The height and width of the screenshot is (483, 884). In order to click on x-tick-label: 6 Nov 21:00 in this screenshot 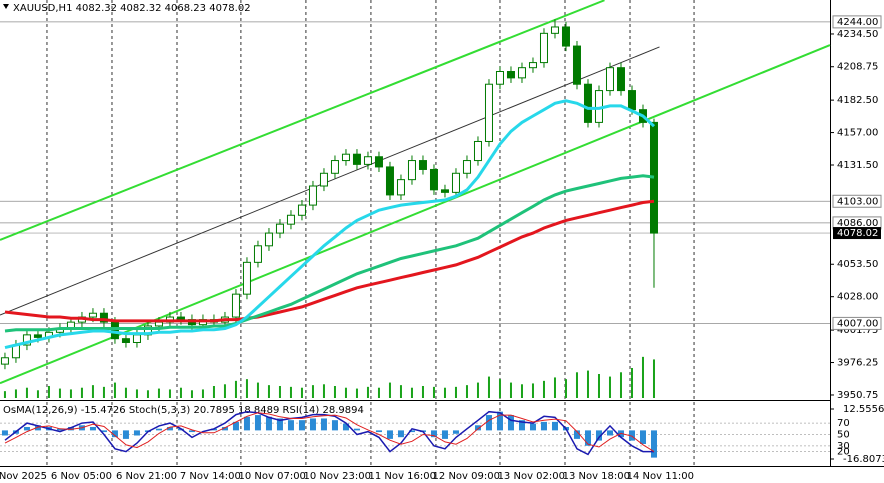, I will do `click(146, 476)`.